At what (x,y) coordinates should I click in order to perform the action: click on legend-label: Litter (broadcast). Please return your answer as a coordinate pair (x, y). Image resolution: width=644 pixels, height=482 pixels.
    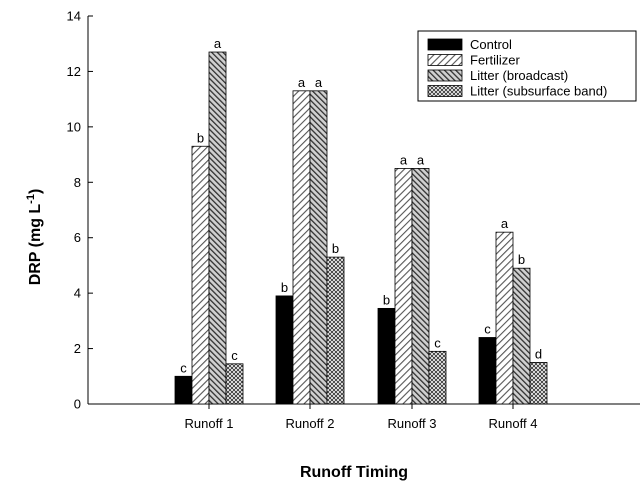
    Looking at the image, I should click on (519, 75).